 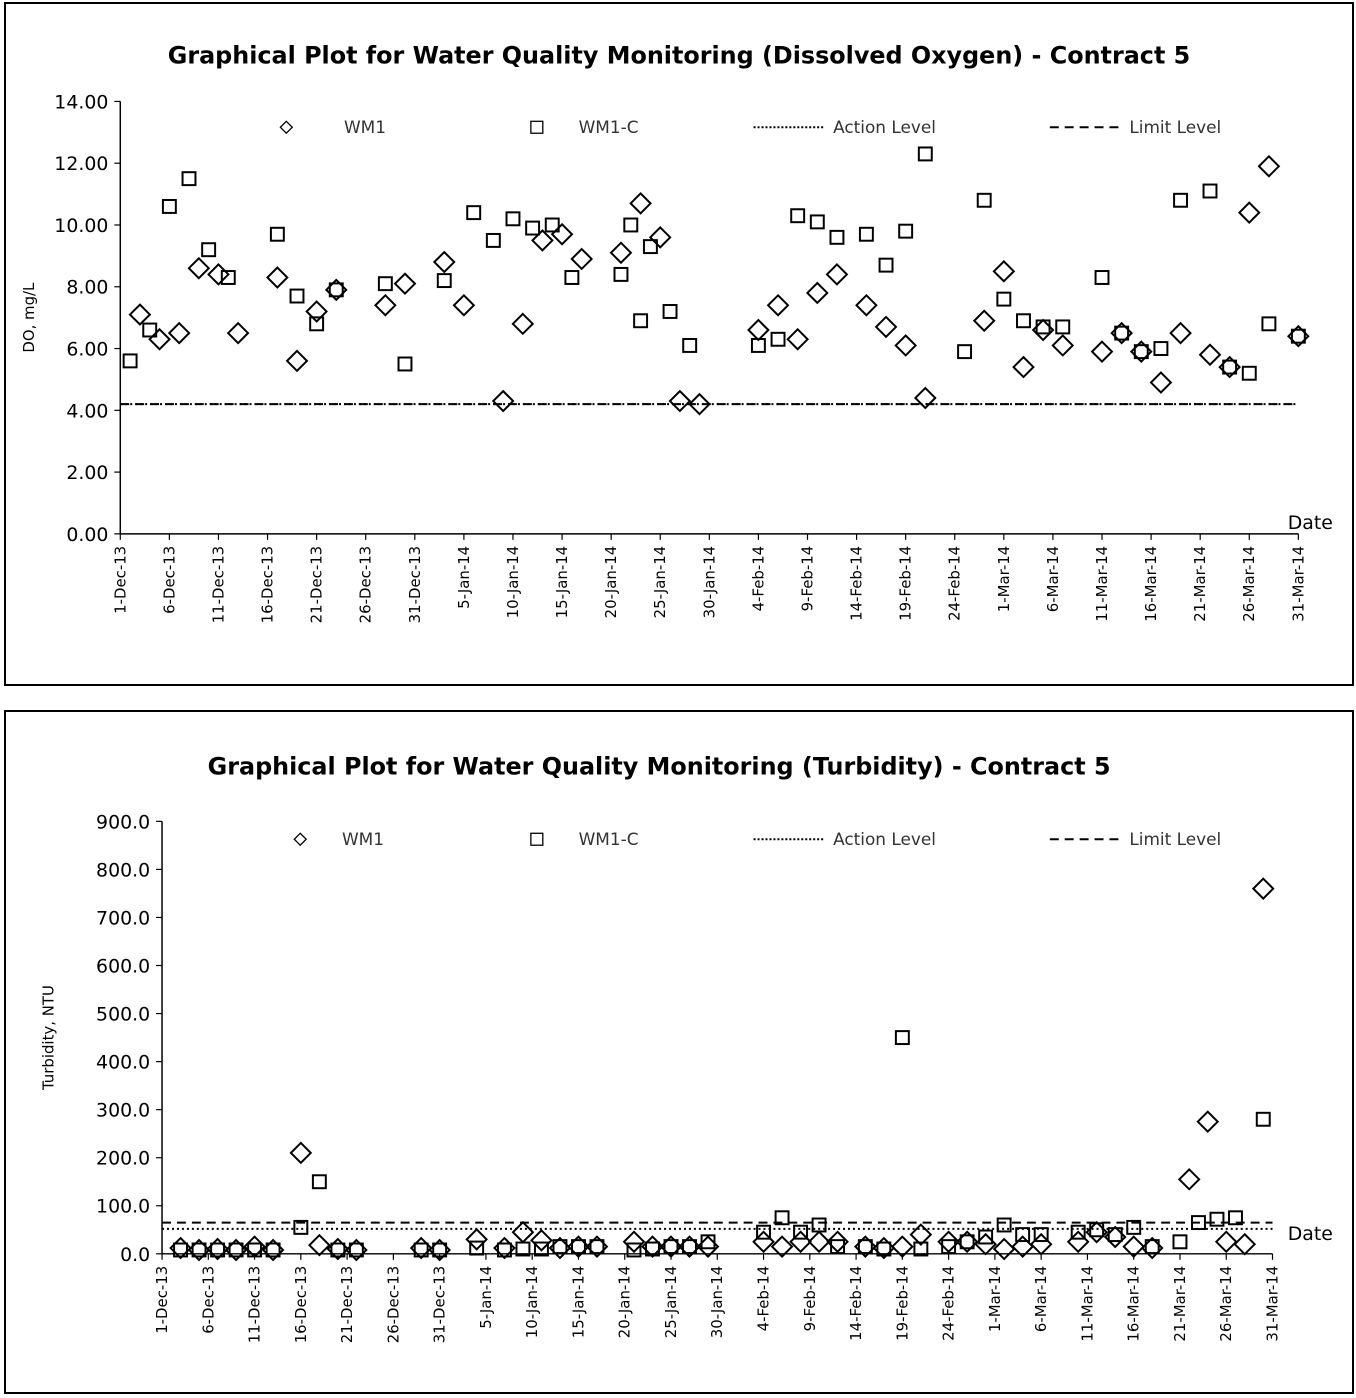 What do you see at coordinates (87, 288) in the screenshot?
I see `y-tick-label: 8.00` at bounding box center [87, 288].